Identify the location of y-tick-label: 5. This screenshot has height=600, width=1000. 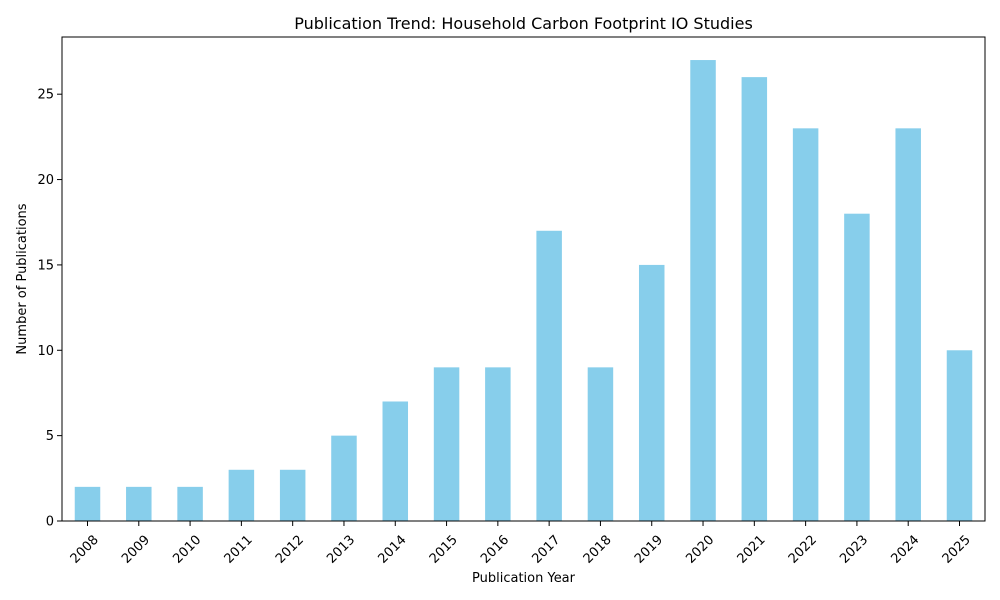
(50, 436).